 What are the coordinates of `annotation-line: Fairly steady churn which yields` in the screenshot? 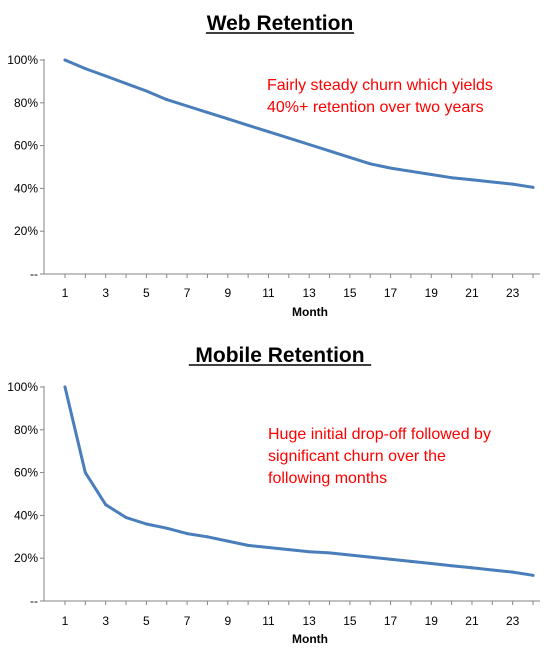 It's located at (380, 85).